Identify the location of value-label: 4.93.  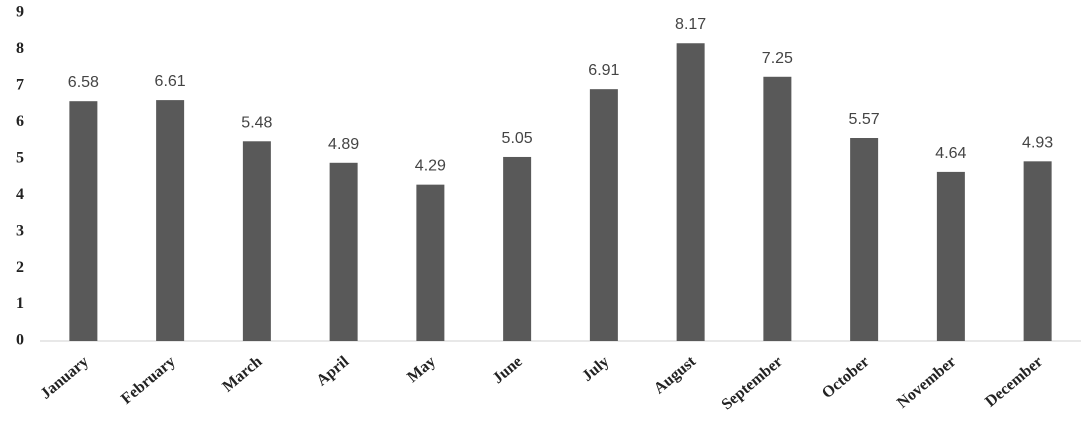
(1037, 142).